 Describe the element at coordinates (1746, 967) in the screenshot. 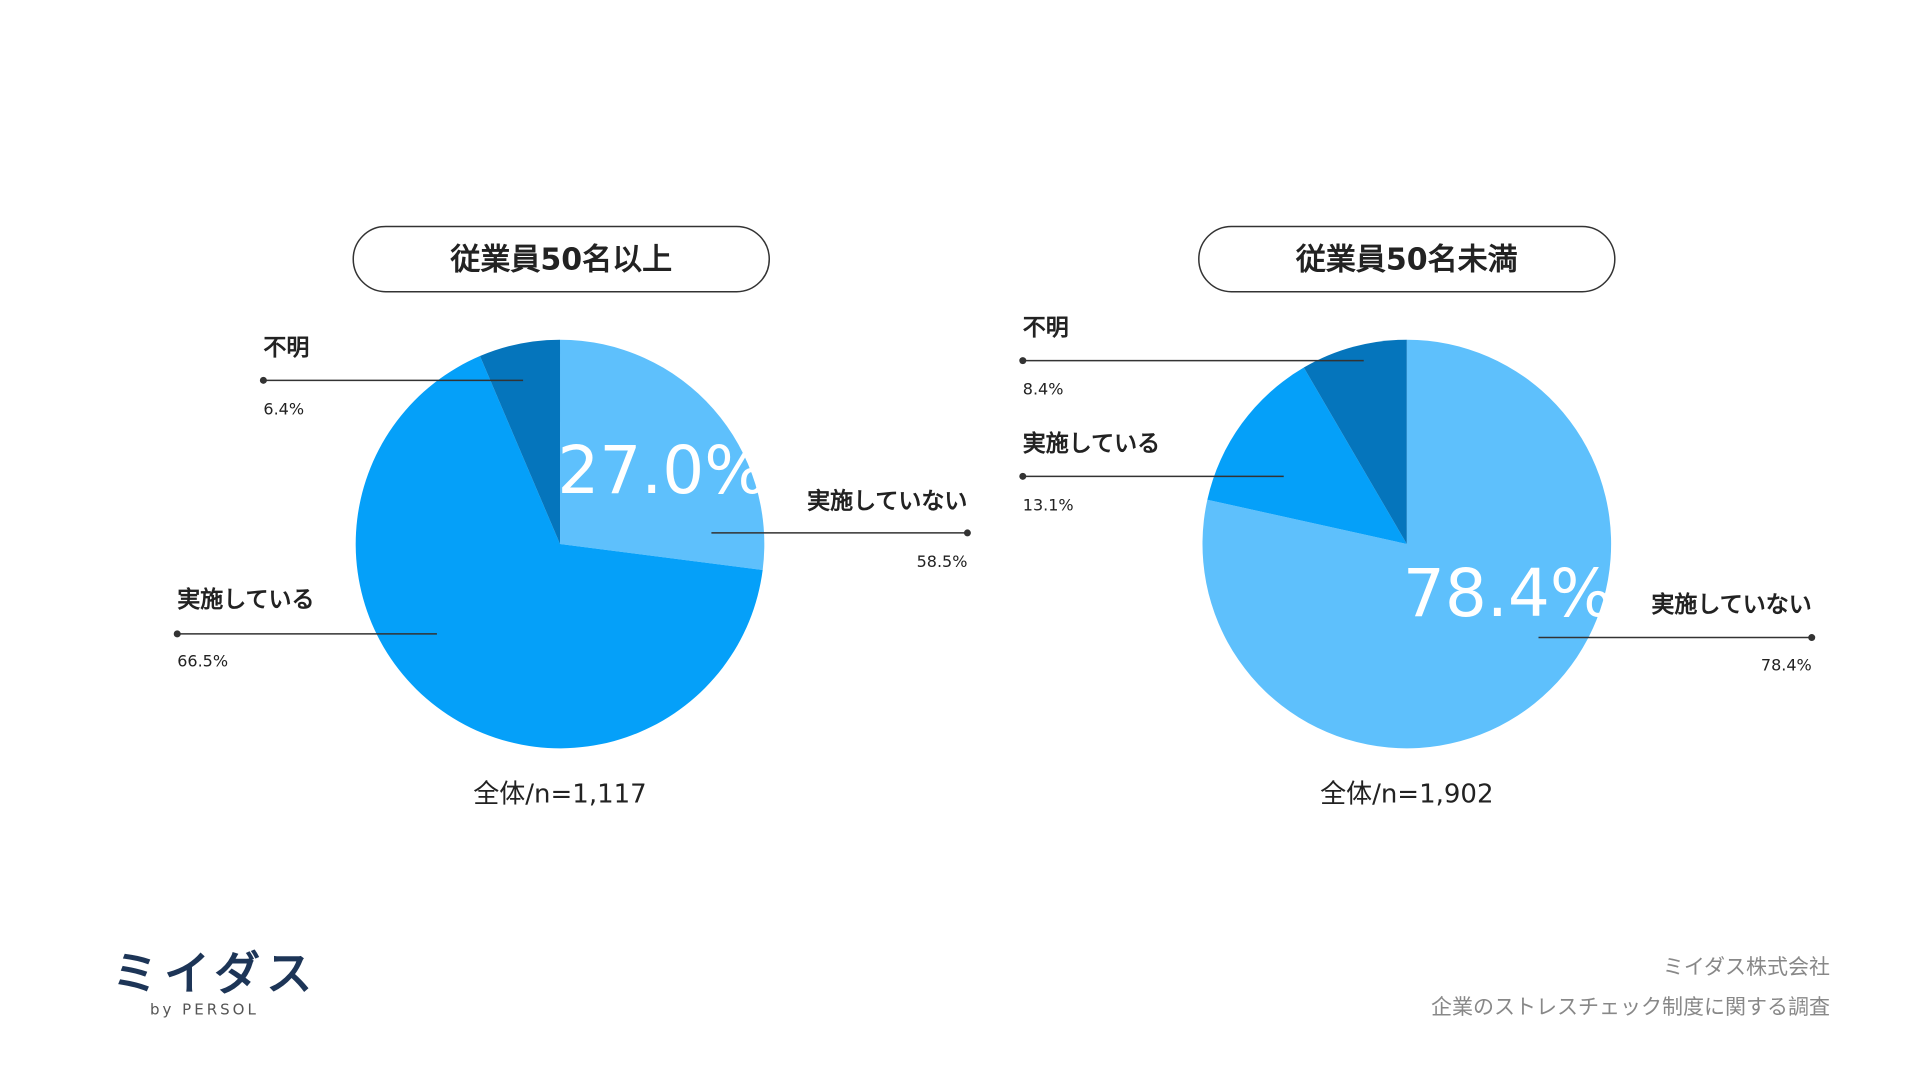

I see `company: ミイダス株式会社` at that location.